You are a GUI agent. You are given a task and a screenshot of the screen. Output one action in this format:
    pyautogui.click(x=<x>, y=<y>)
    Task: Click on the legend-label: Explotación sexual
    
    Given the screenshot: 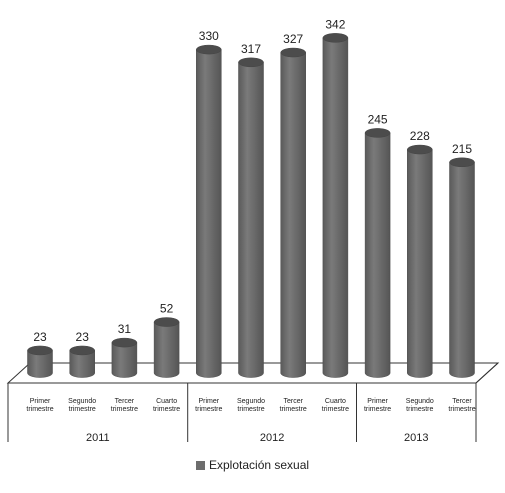 What is the action you would take?
    pyautogui.click(x=259, y=465)
    